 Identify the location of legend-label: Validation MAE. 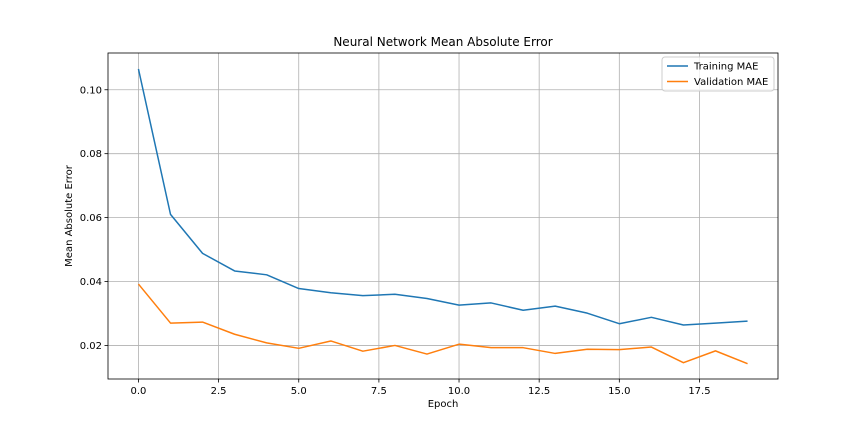
(731, 82).